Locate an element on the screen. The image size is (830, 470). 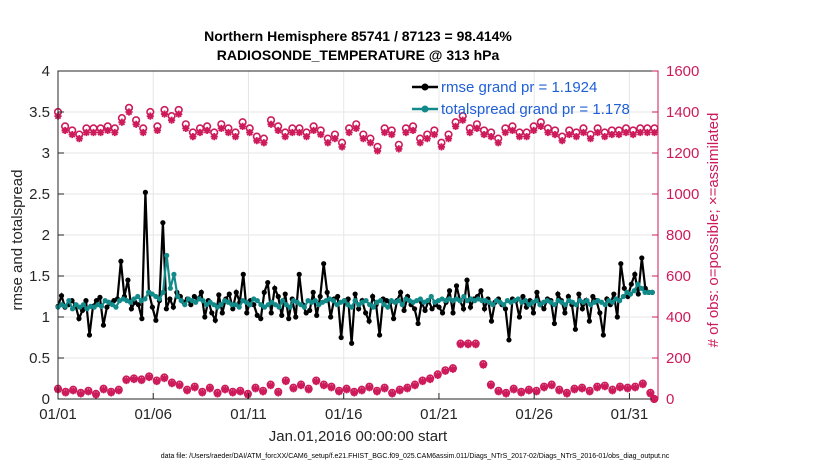
y-right-axis-label: # of obs: o=possible; ×=assimilated is located at coordinates (713, 230).